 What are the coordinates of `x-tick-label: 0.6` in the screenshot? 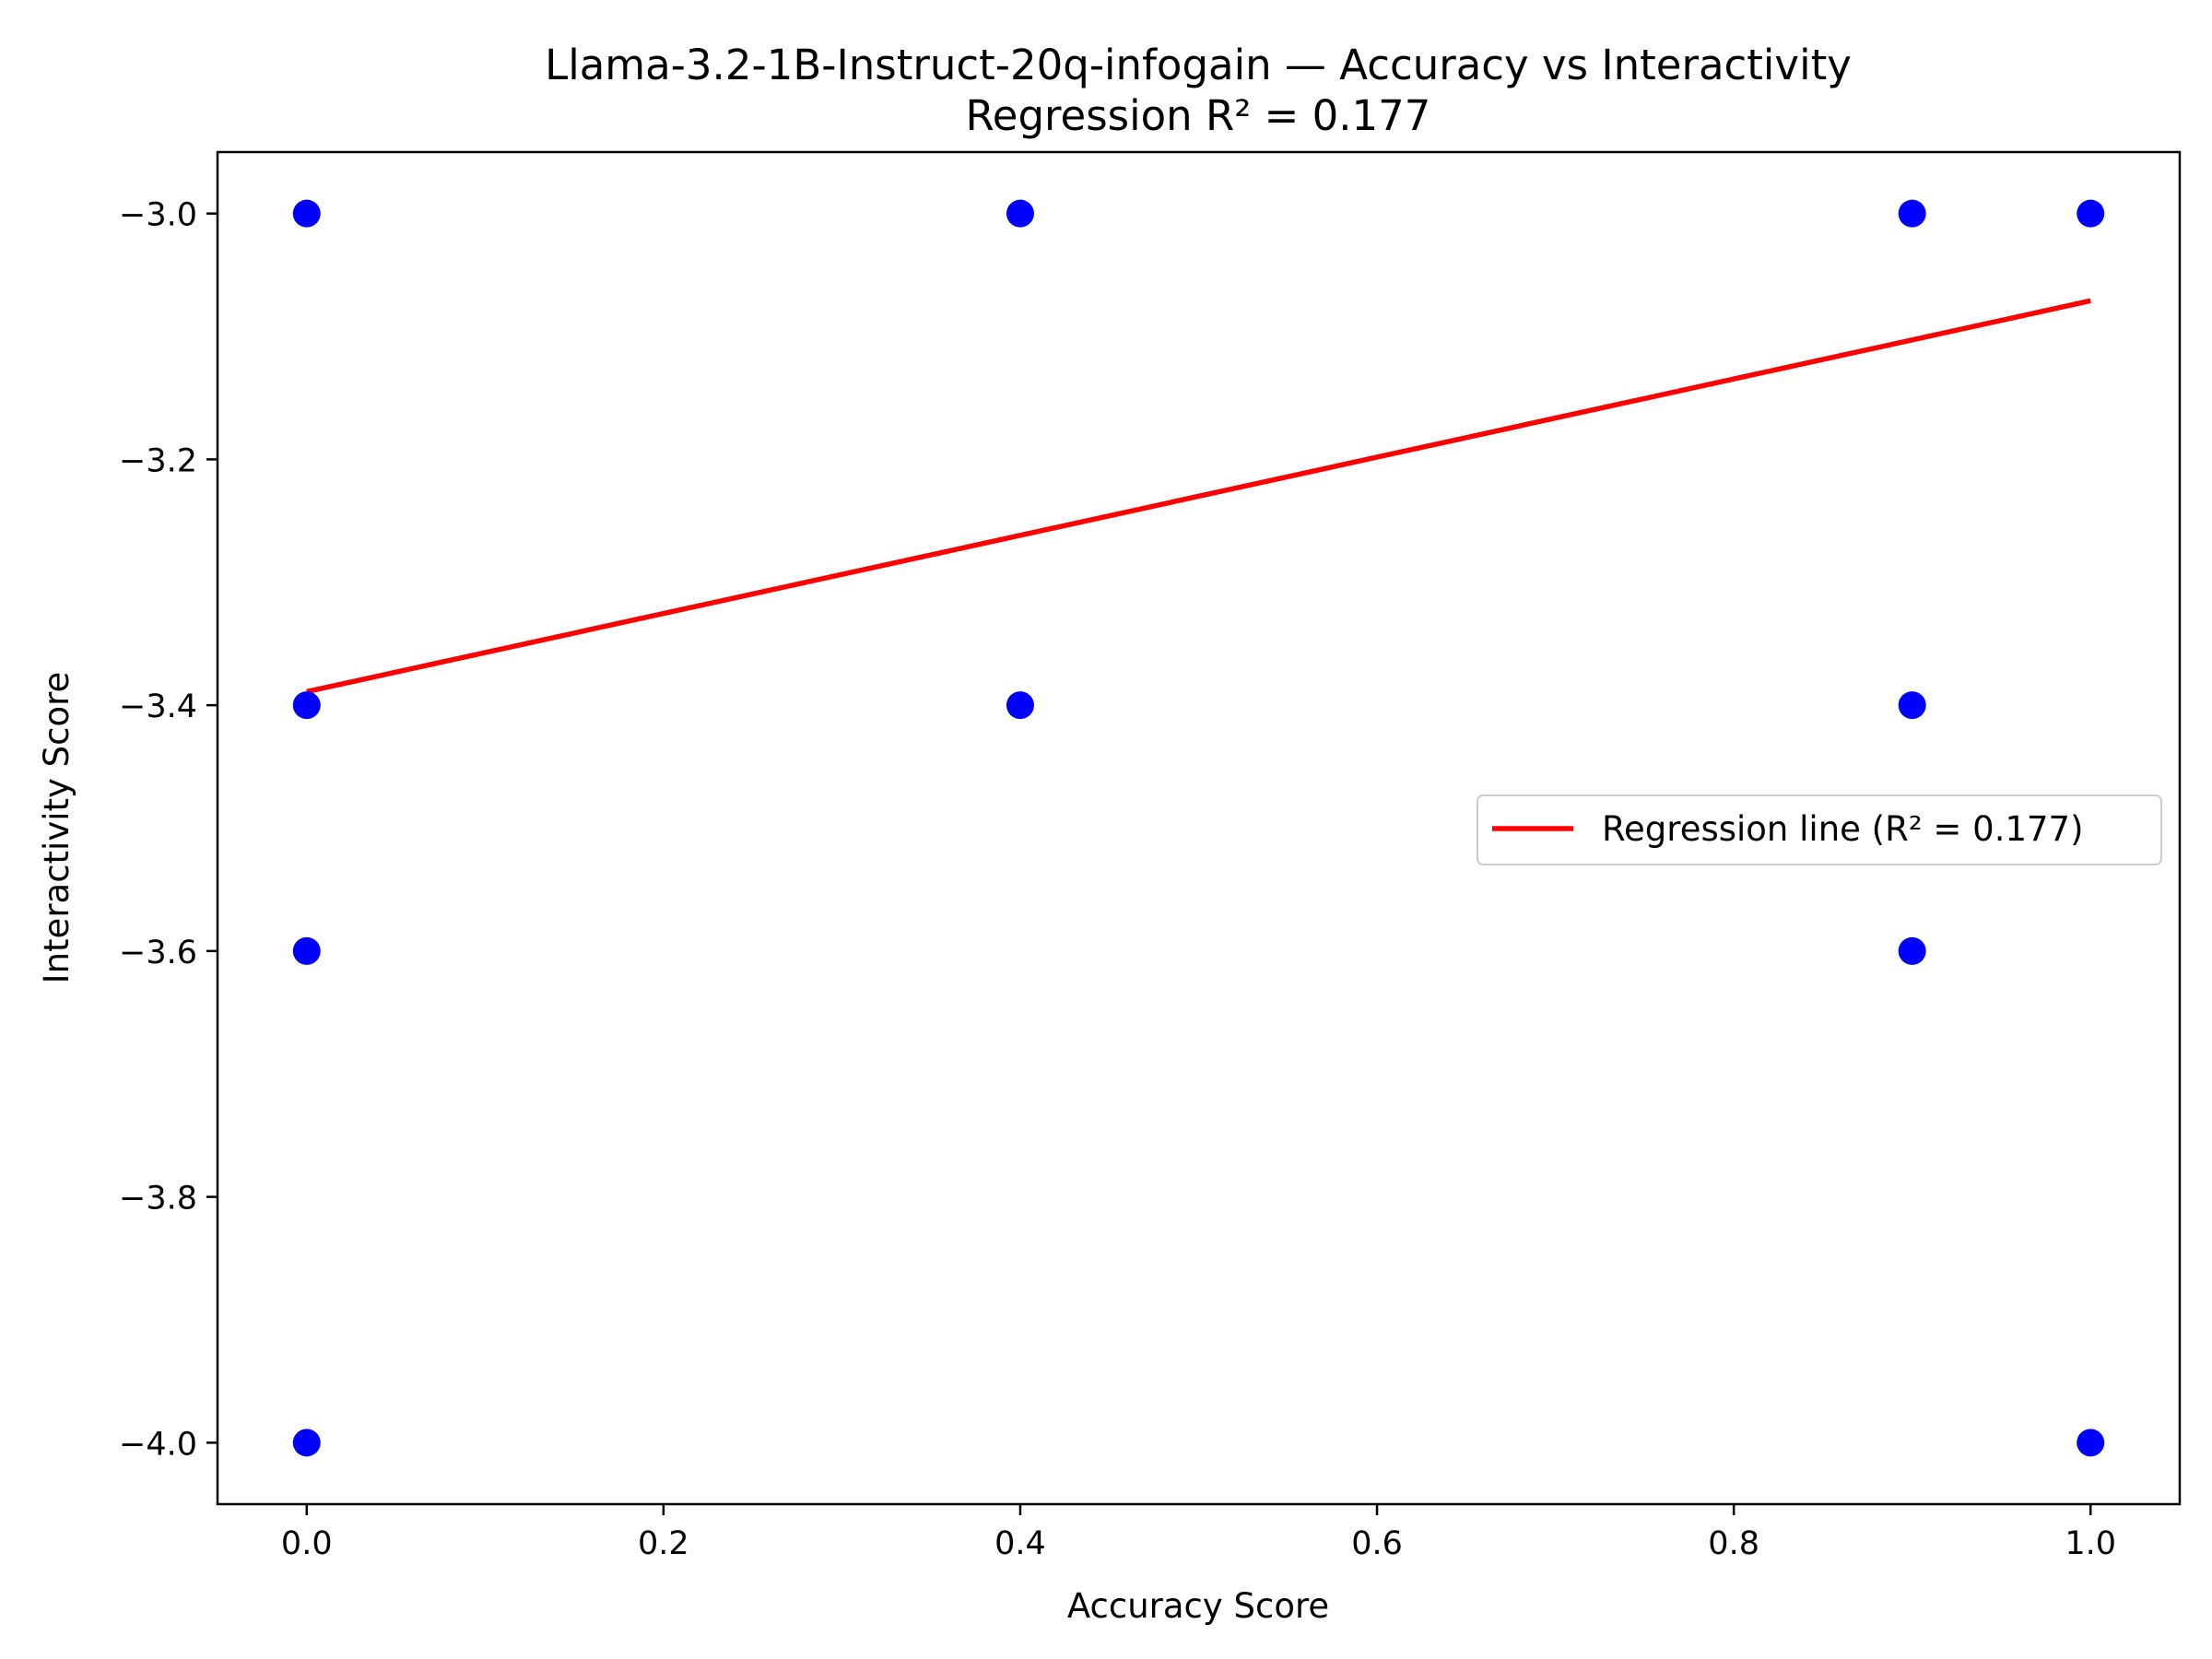 It's located at (1377, 1543).